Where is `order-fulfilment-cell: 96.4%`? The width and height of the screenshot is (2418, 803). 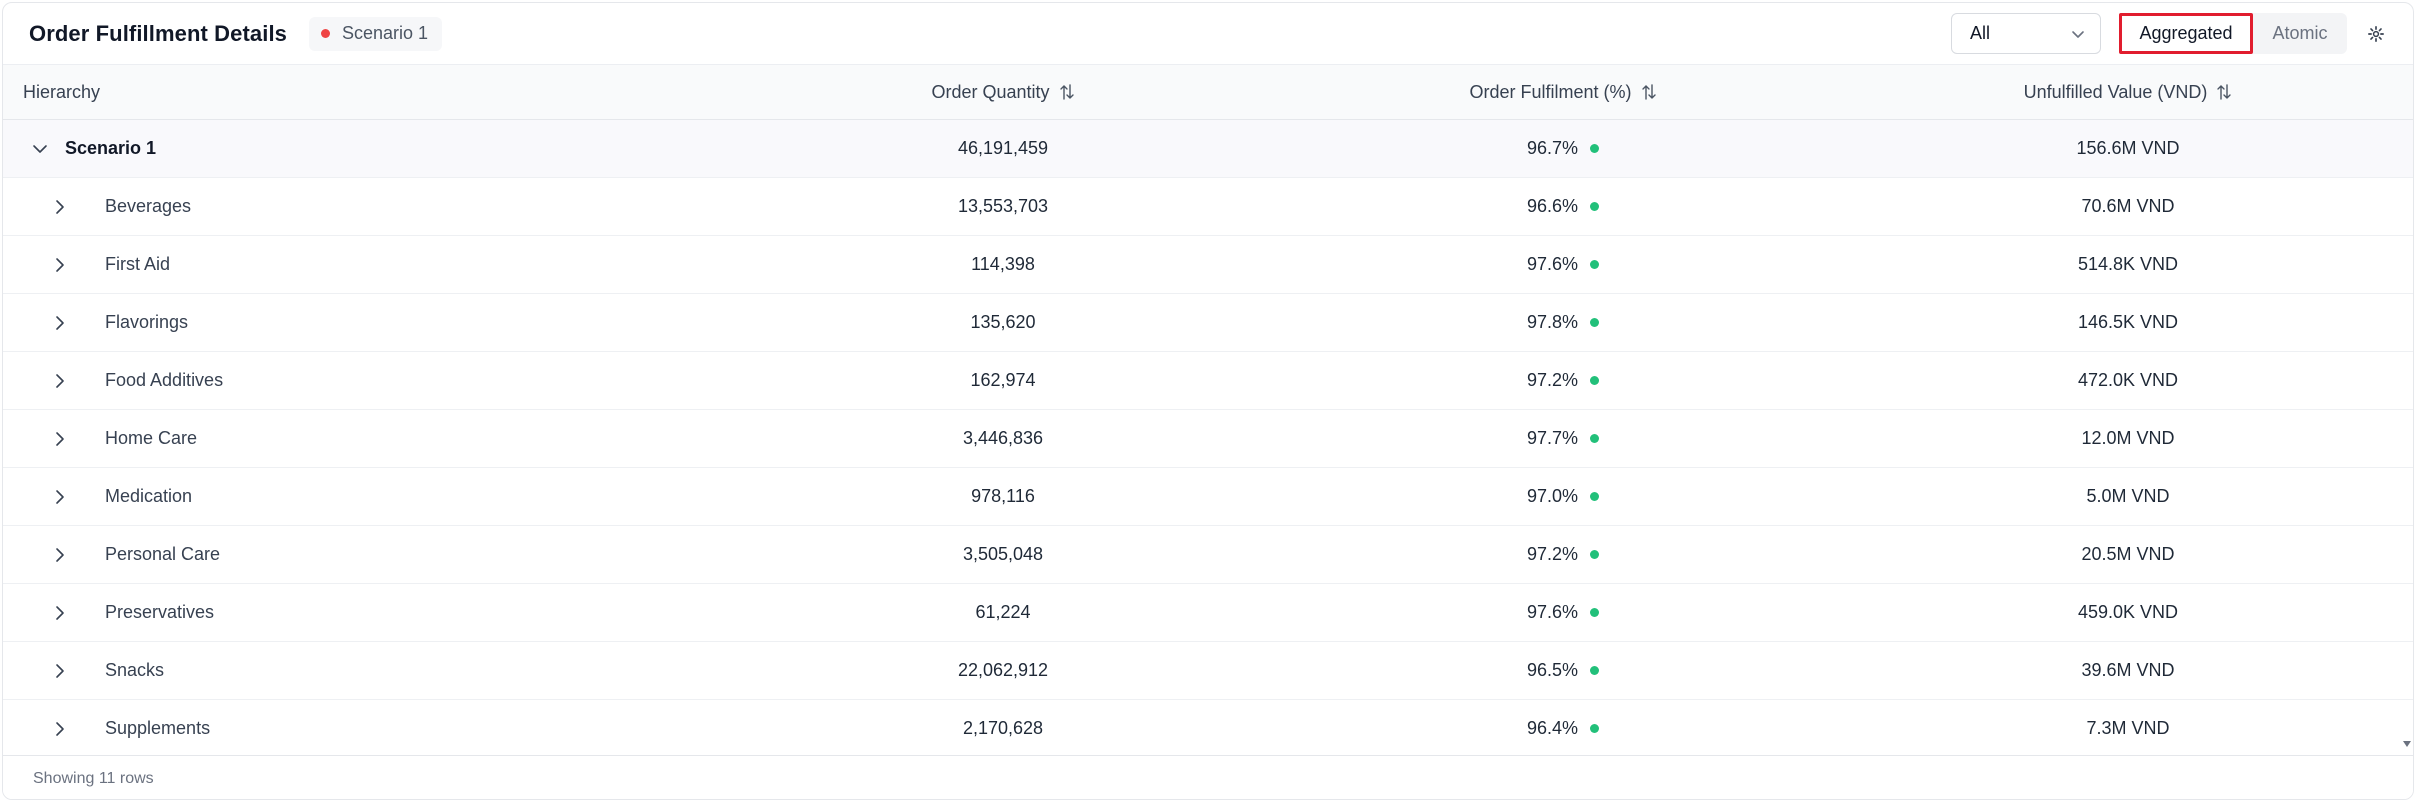
order-fulfilment-cell: 96.4% is located at coordinates (1563, 728).